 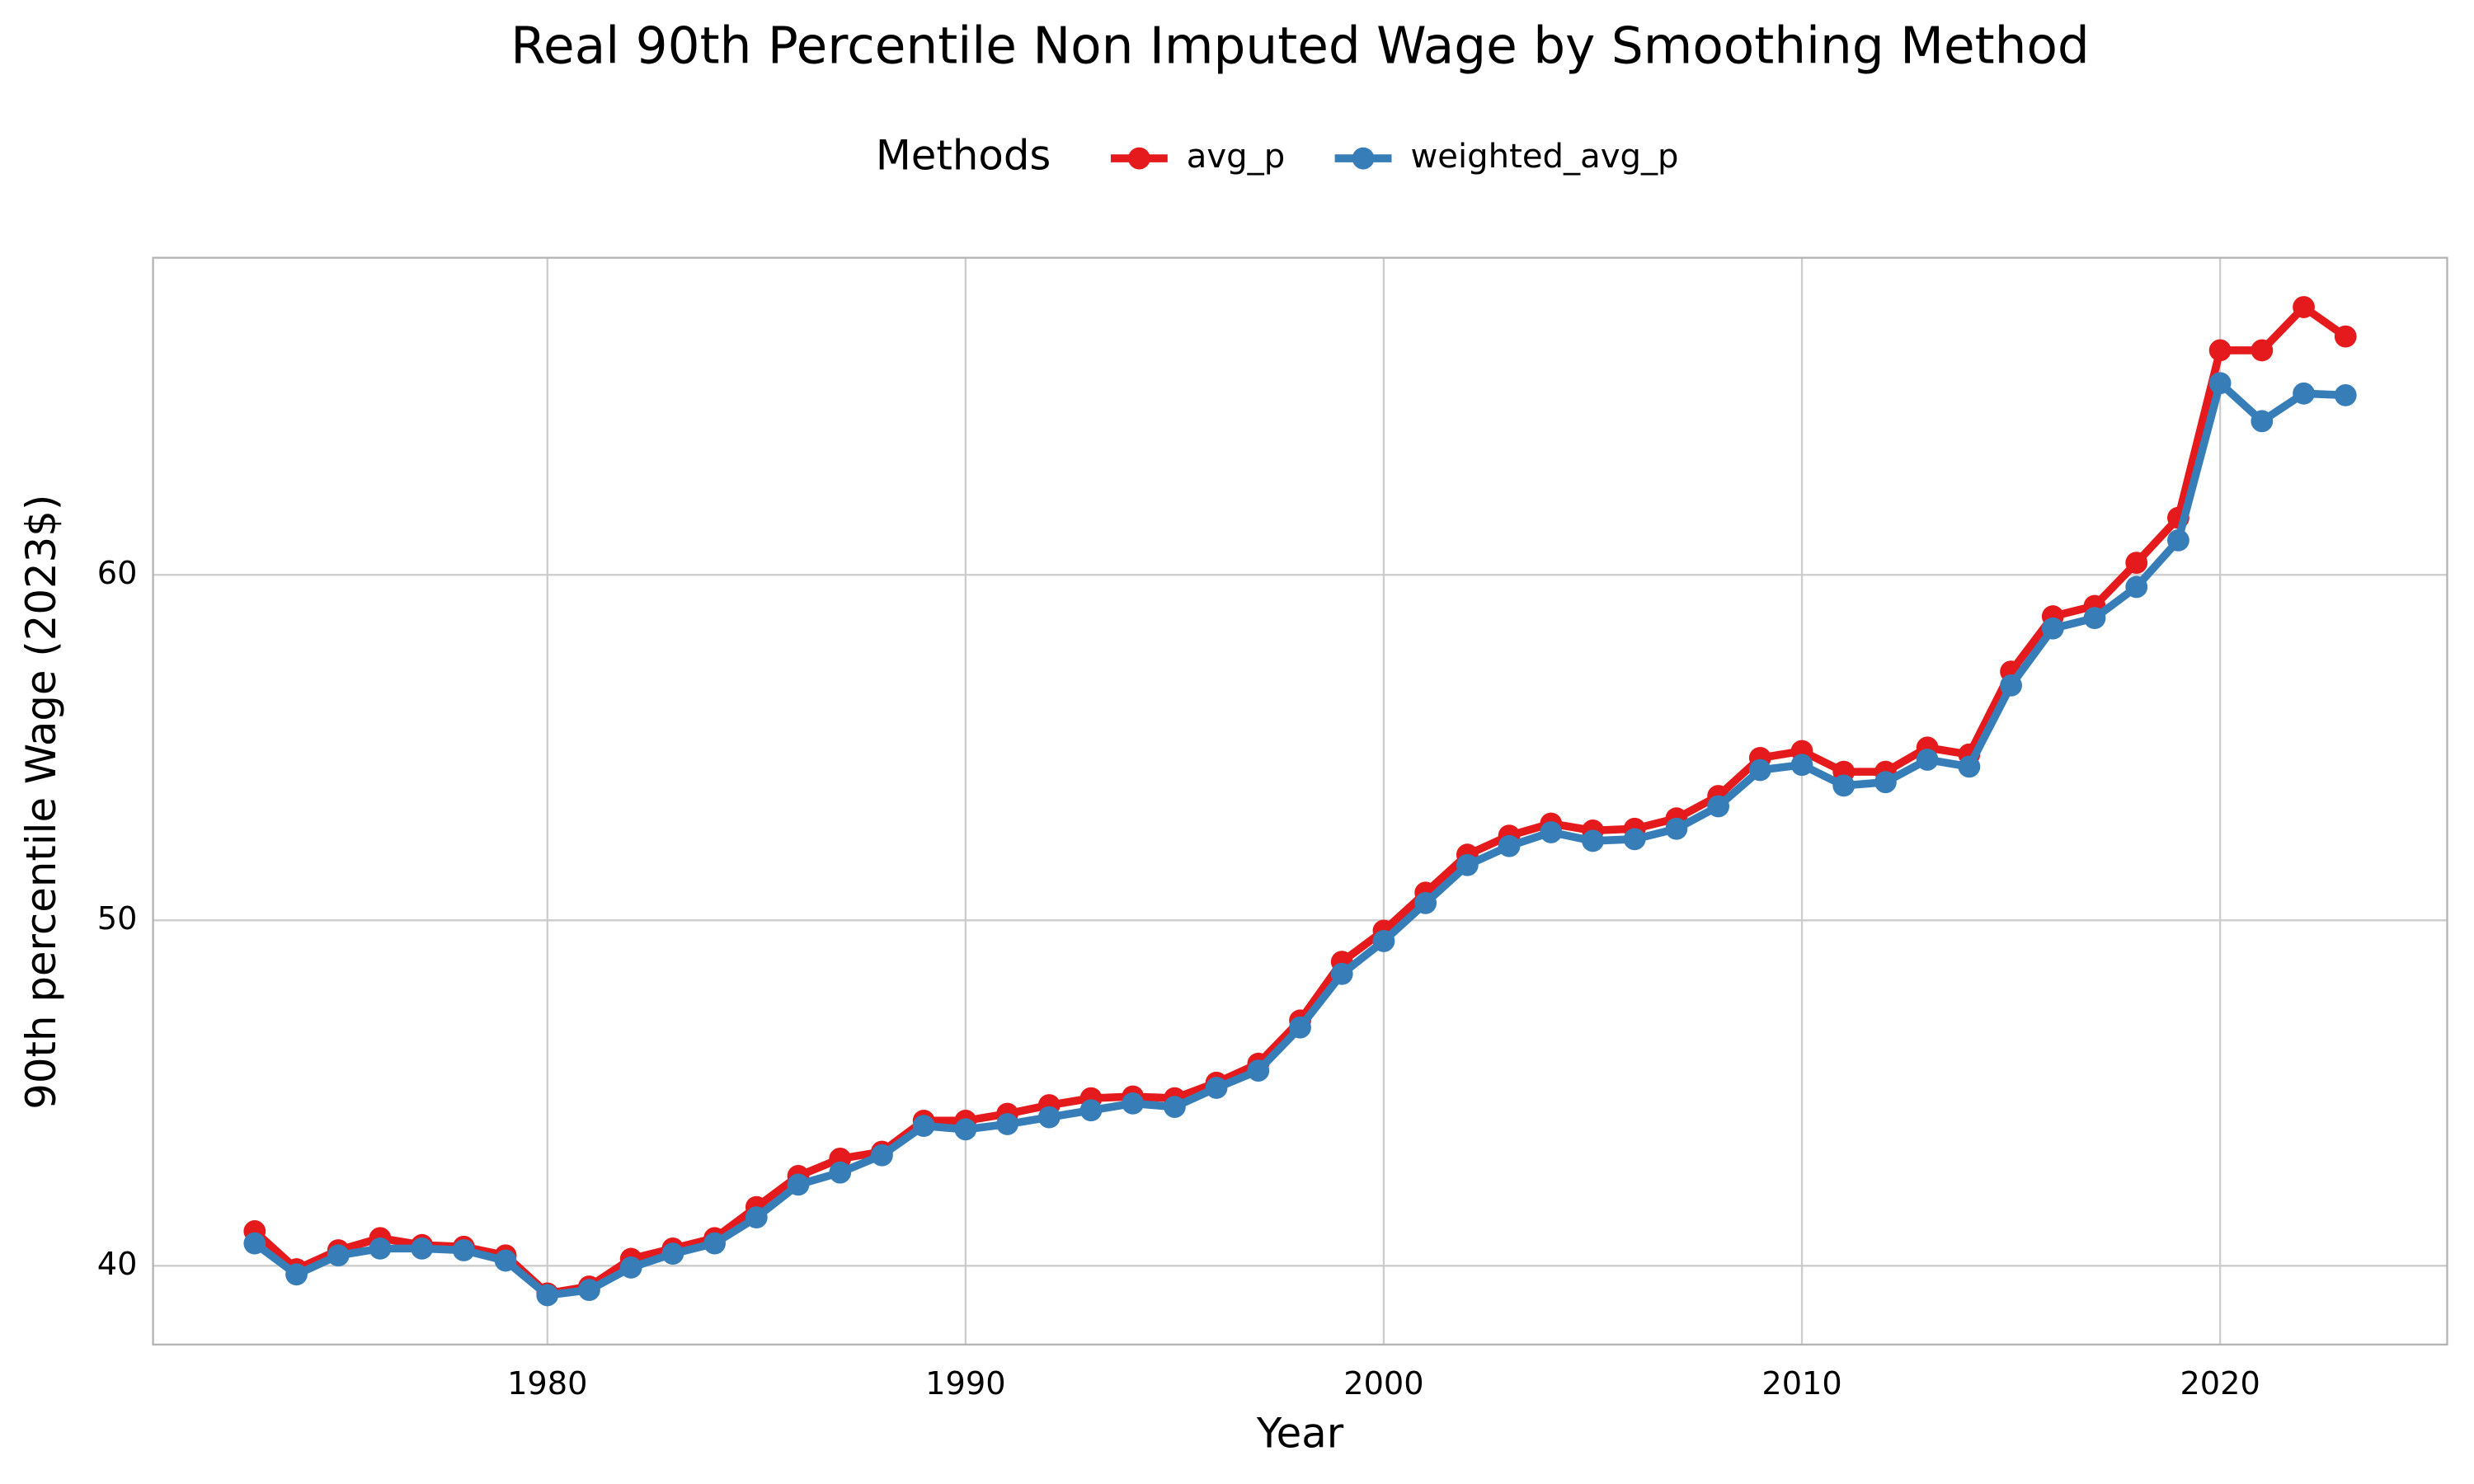 What do you see at coordinates (1300, 1433) in the screenshot?
I see `x-axis-label: Year` at bounding box center [1300, 1433].